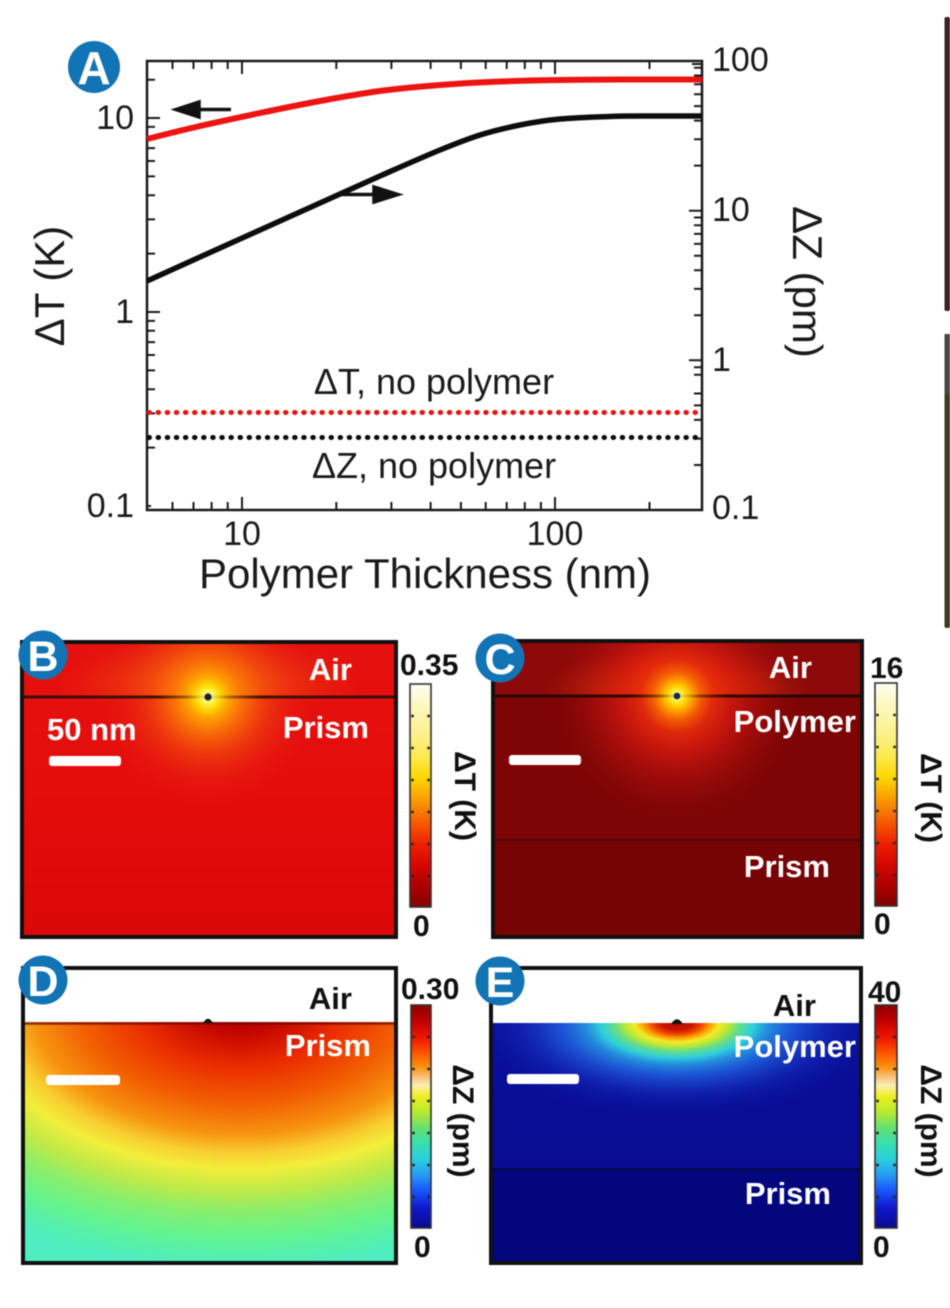 Image resolution: width=950 pixels, height=1308 pixels. I want to click on svg-text: 16, so click(886, 668).